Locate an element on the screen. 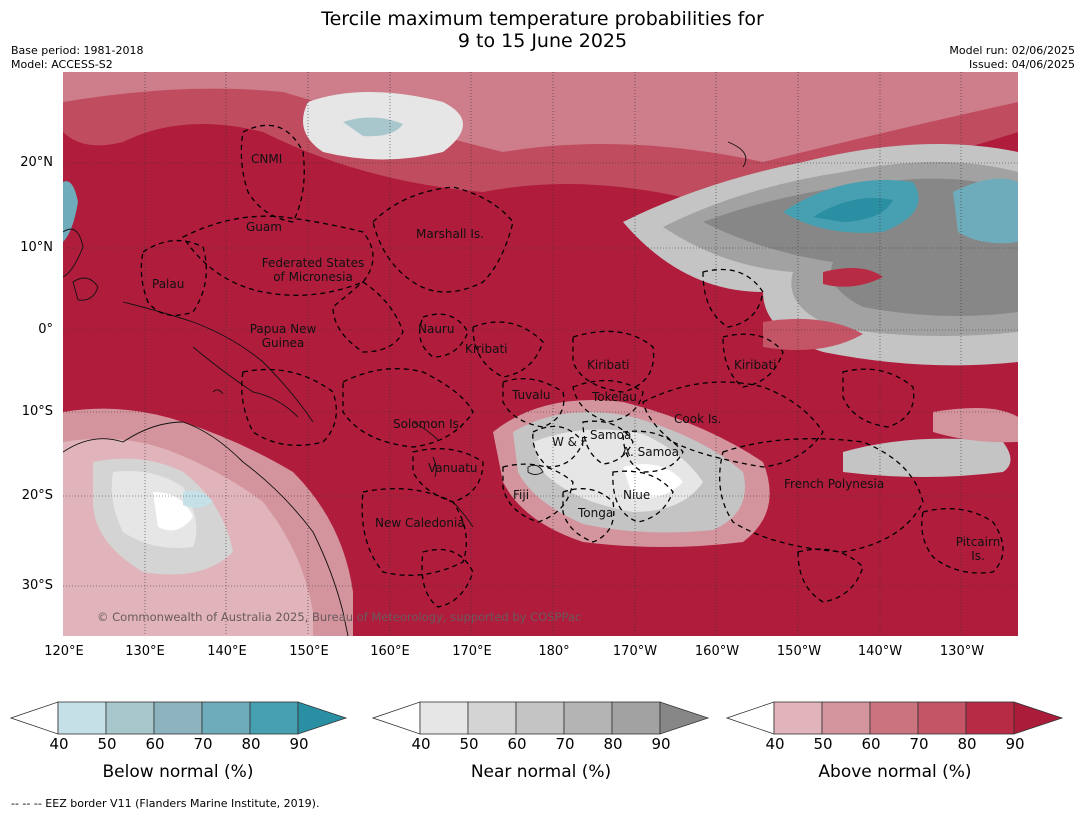 The width and height of the screenshot is (1085, 816). cb0-tick: 50 is located at coordinates (107, 744).